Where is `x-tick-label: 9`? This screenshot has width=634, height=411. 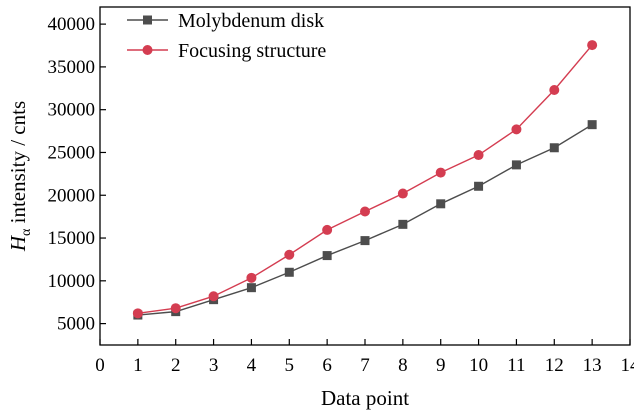 x-tick-label: 9 is located at coordinates (441, 365).